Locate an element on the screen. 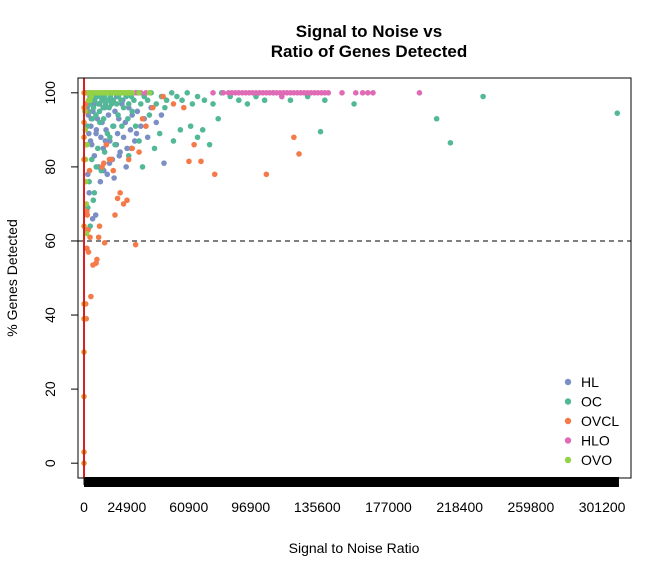 The image size is (672, 576). data-point-ovo is located at coordinates (86, 233).